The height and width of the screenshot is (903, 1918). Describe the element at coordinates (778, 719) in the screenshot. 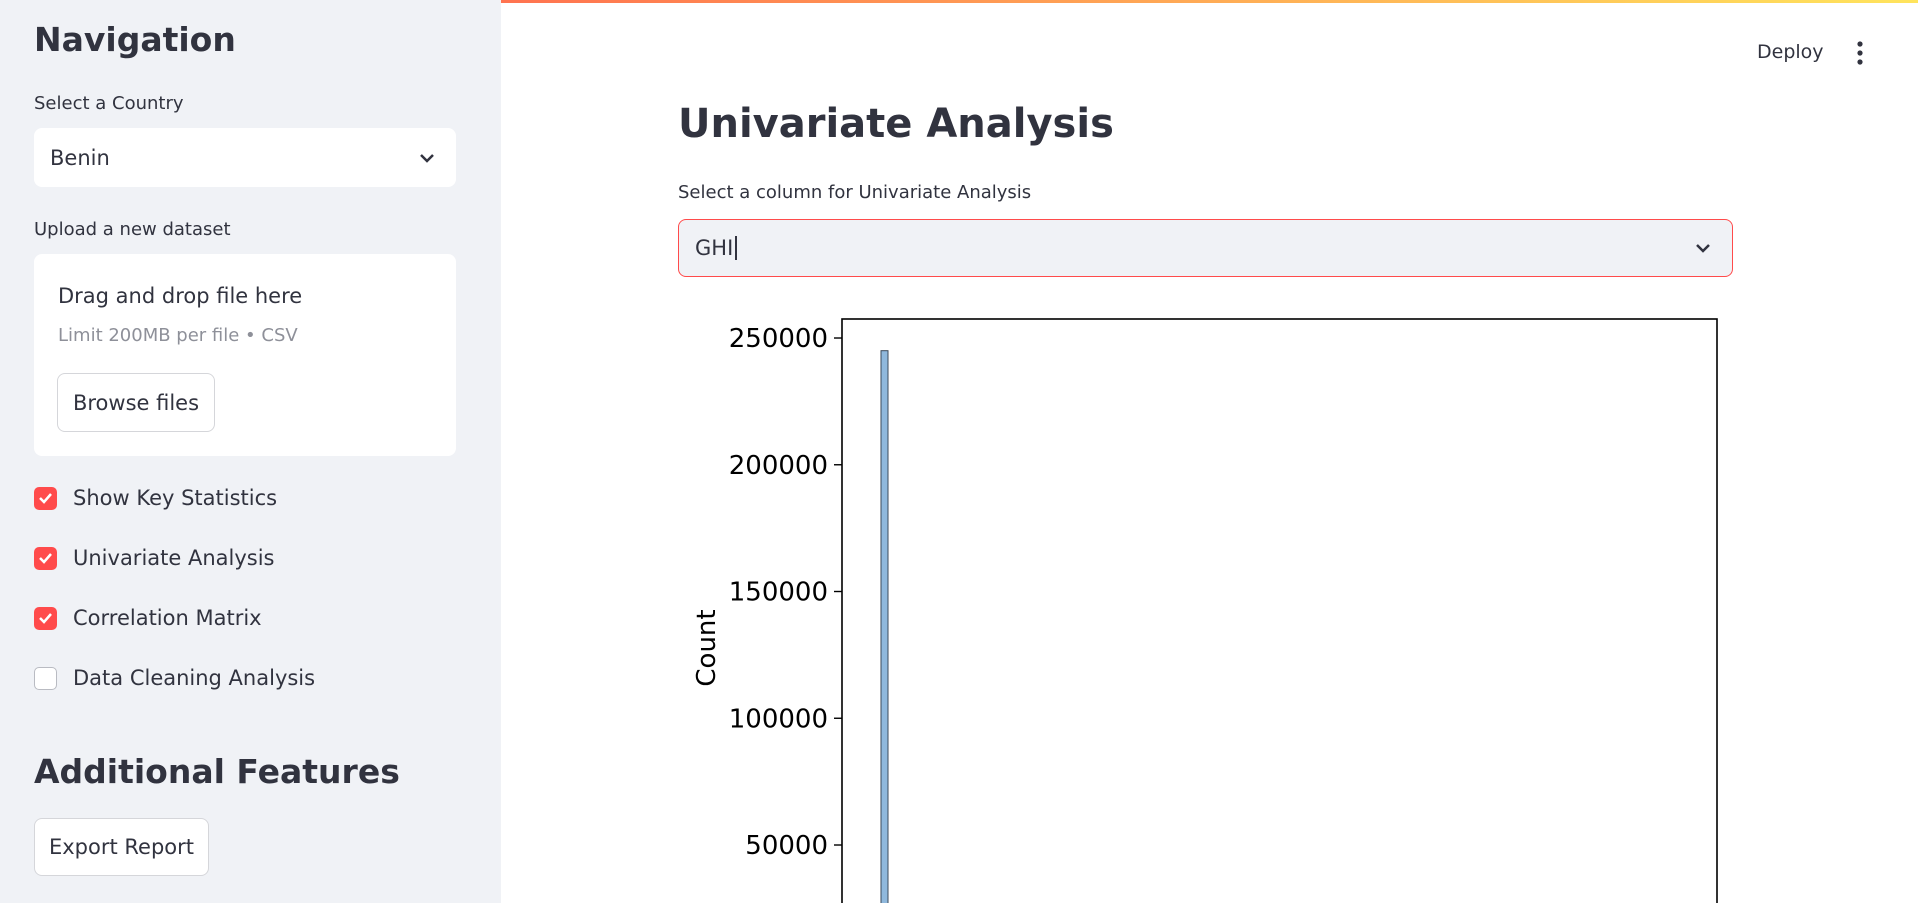

I see `y-tick-label: 100000` at that location.